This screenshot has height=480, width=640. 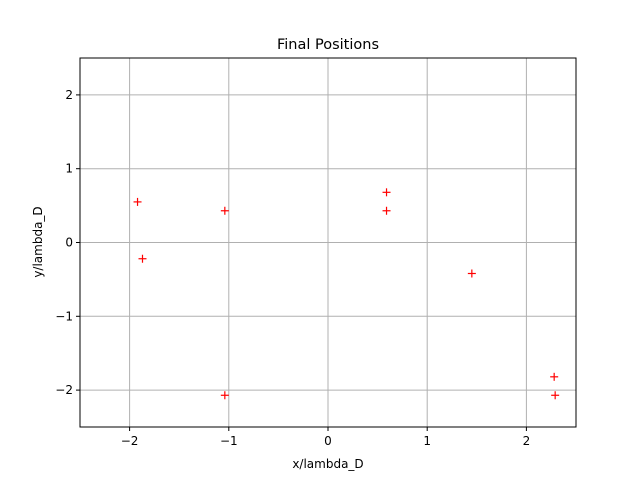 I want to click on y-tick-label: 1, so click(x=69, y=169).